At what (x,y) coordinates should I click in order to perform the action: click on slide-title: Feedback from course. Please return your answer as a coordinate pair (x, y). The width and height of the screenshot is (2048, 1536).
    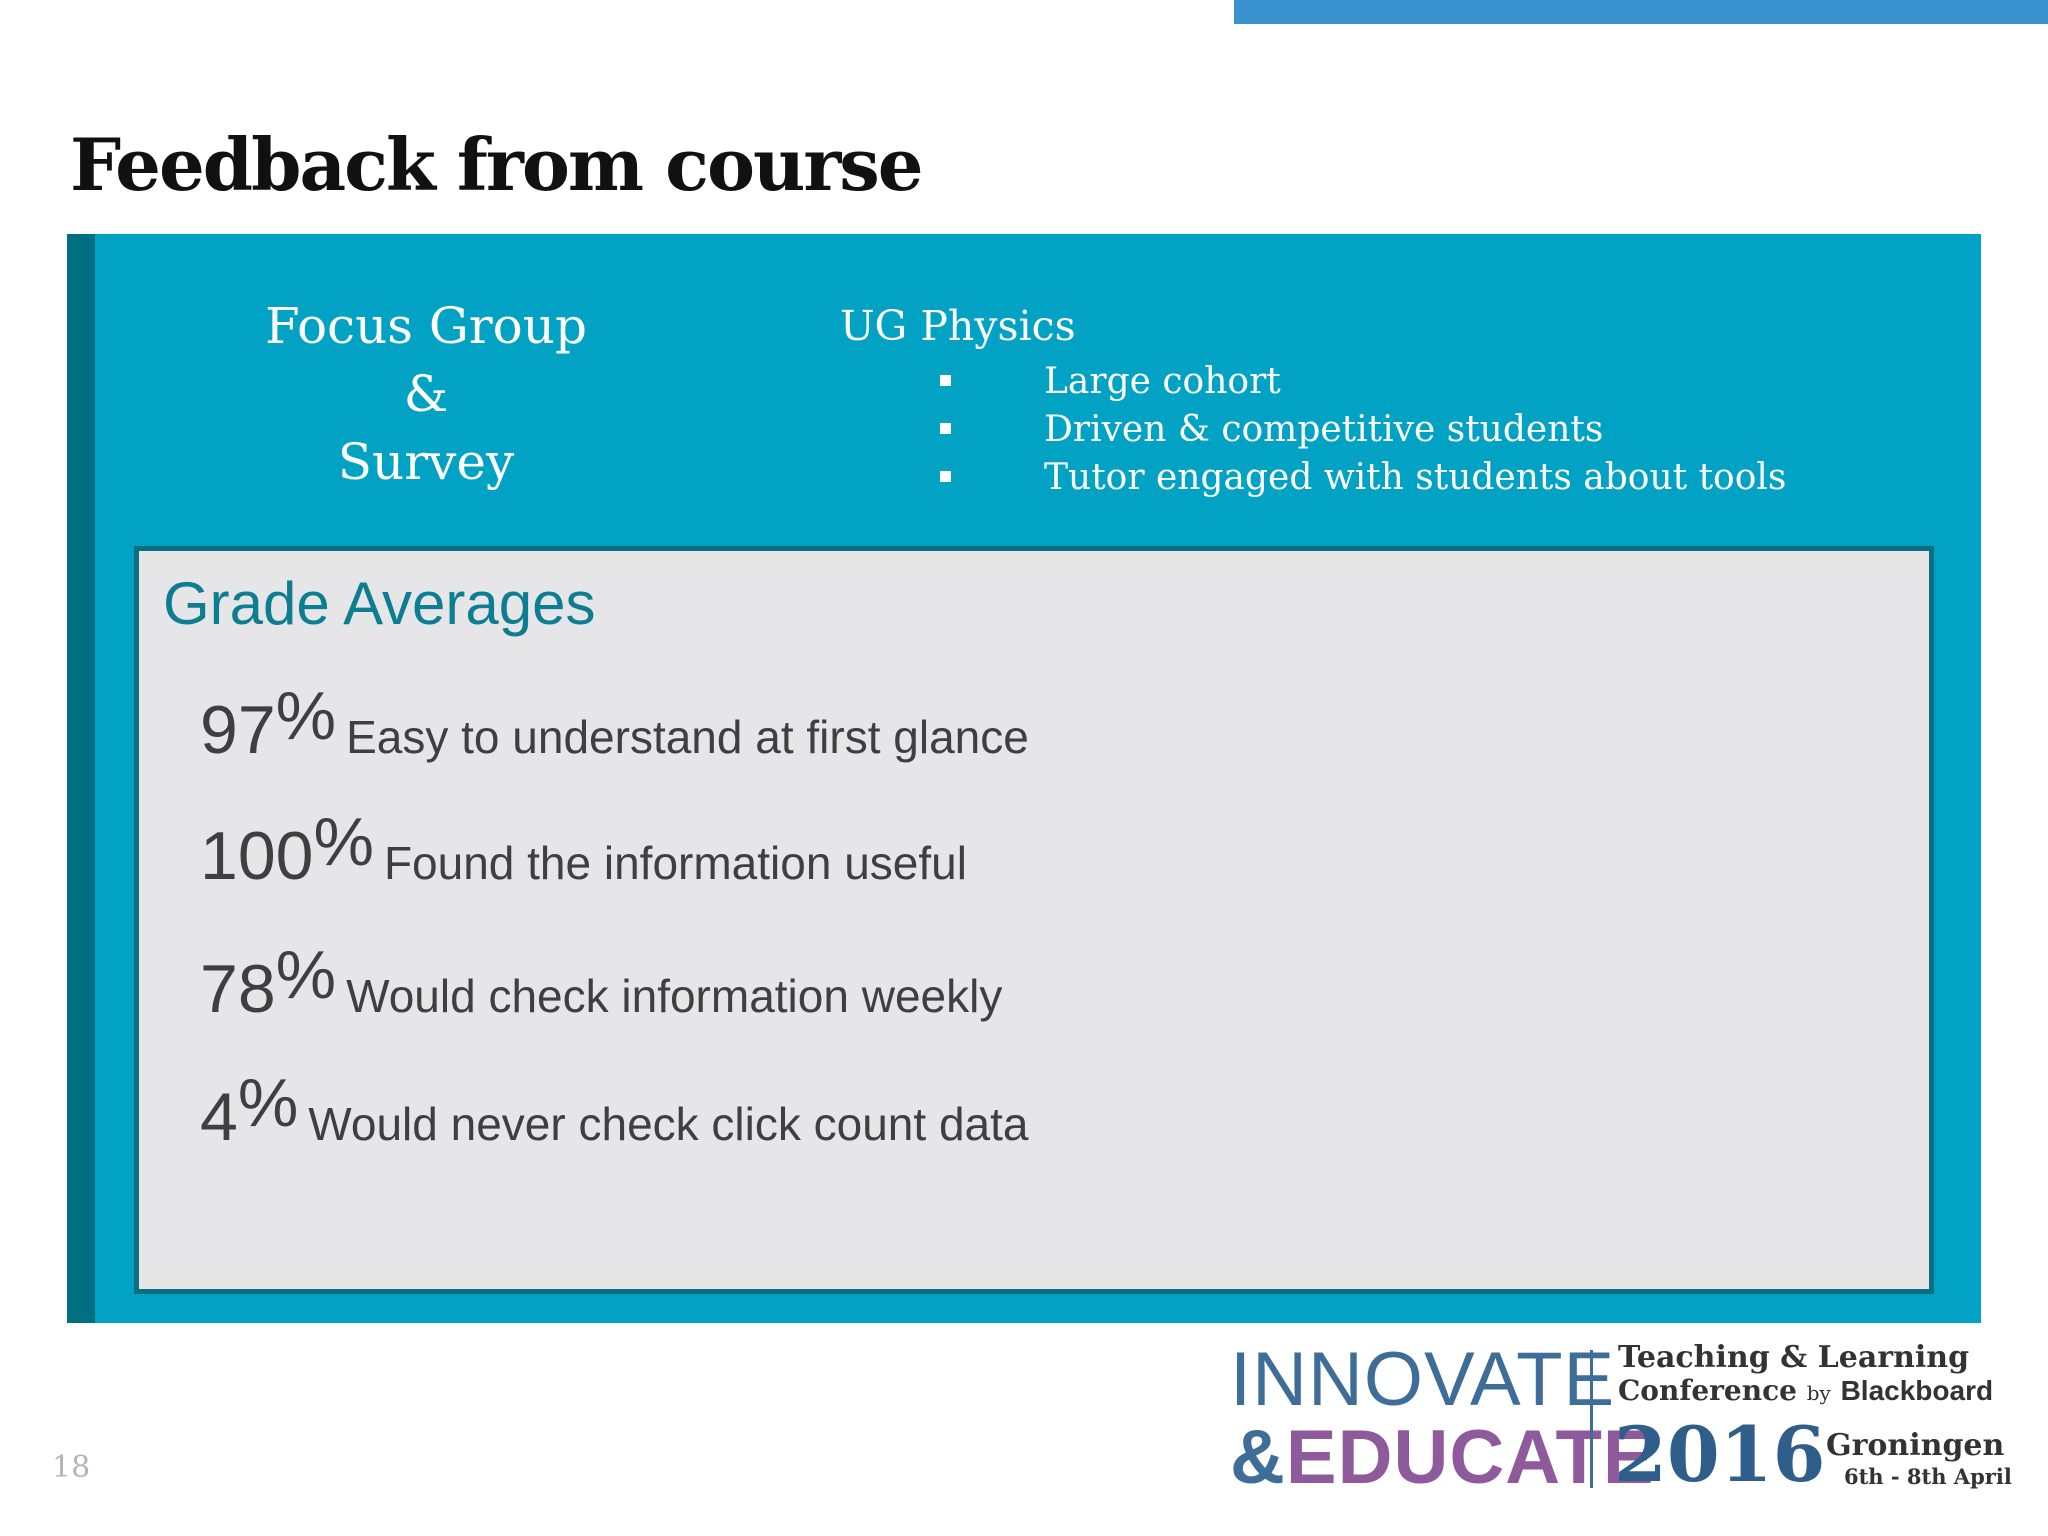
    Looking at the image, I should click on (497, 164).